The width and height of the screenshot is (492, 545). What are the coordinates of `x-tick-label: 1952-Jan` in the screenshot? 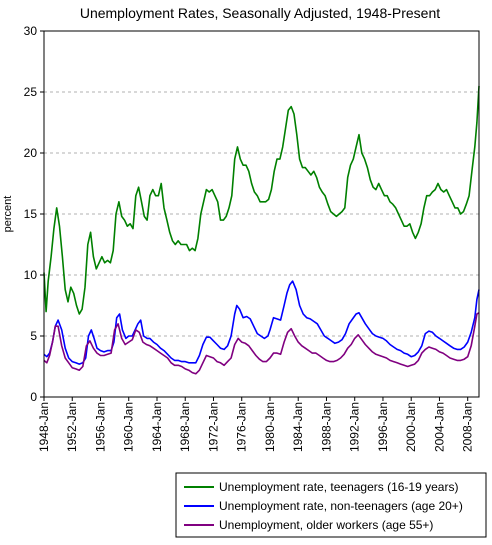 It's located at (72, 427).